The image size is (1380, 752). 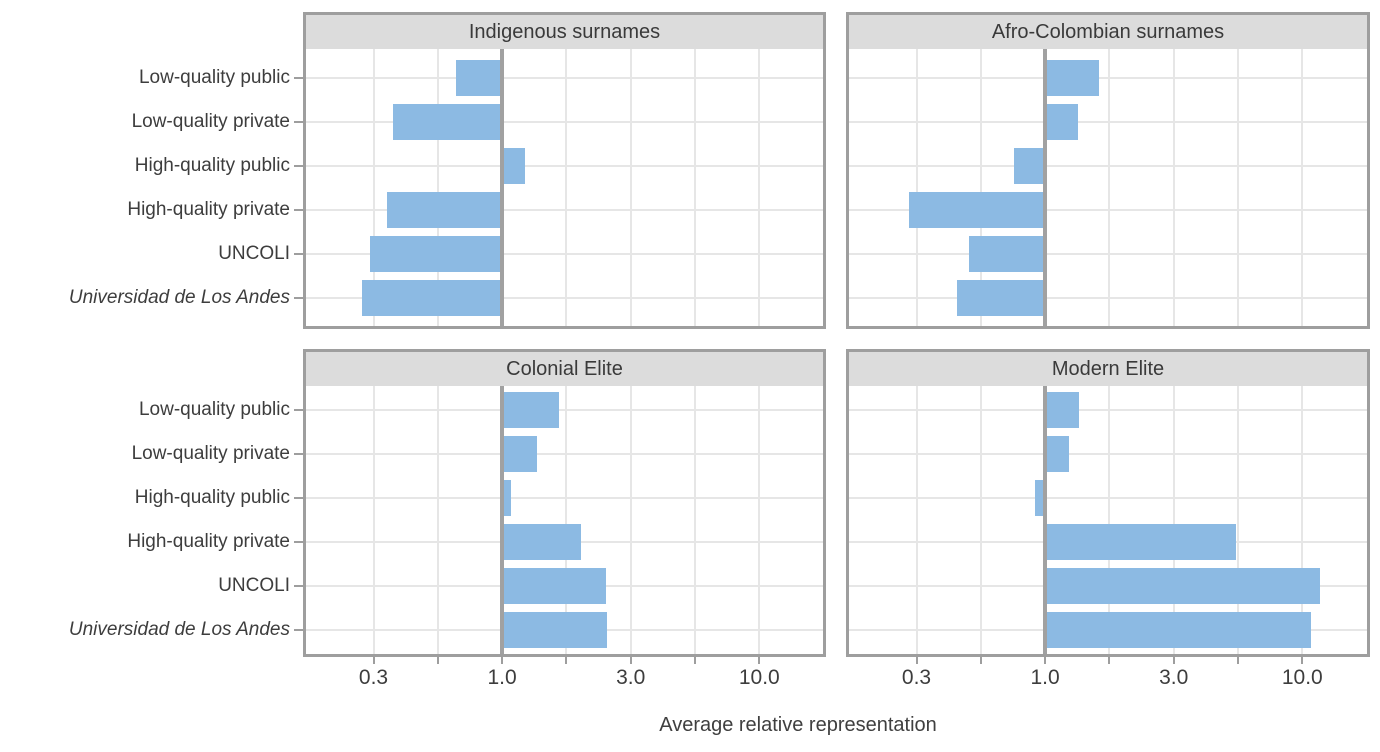 I want to click on y-axis-label: High-quality private, so click(x=208, y=209).